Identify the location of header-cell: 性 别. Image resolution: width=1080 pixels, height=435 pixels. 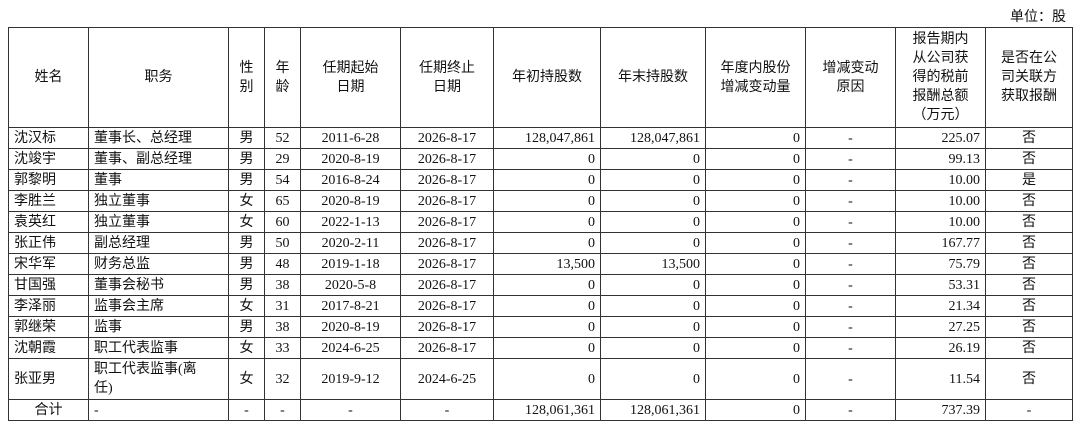
(246, 77).